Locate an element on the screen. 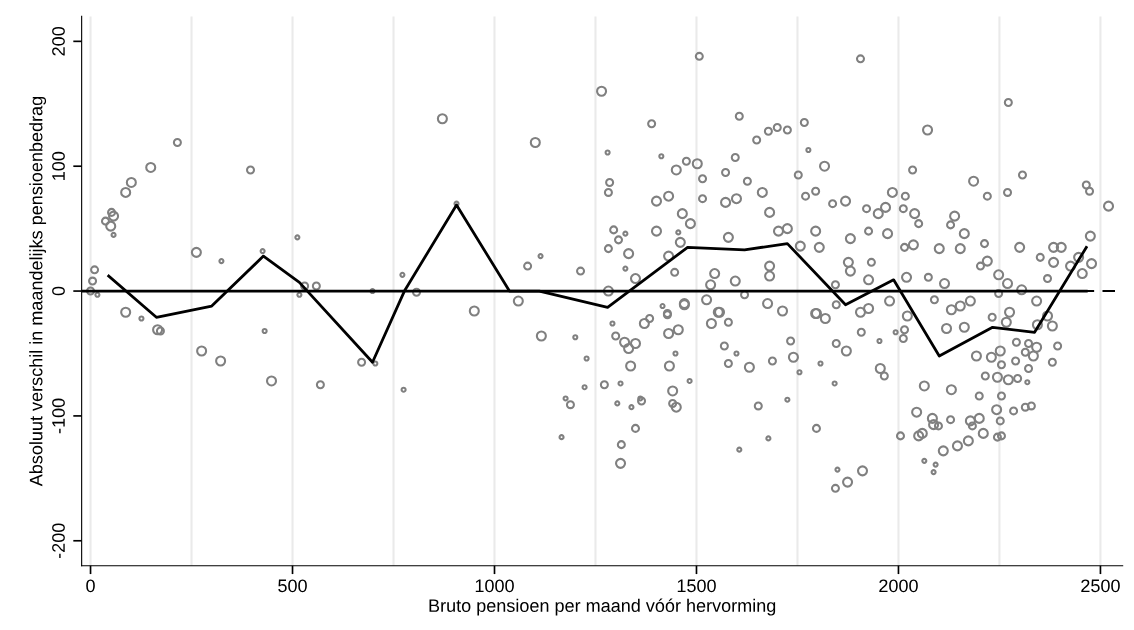 The height and width of the screenshot is (630, 1134). x-tick-label: 1500 is located at coordinates (696, 586).